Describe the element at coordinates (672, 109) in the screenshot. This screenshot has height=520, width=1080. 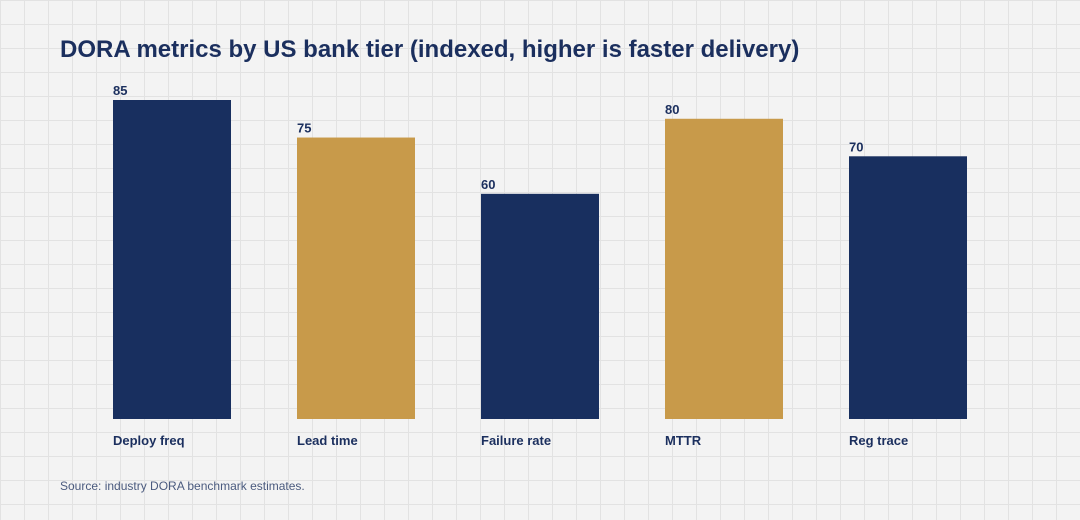
I see `bar-value-label: 80` at that location.